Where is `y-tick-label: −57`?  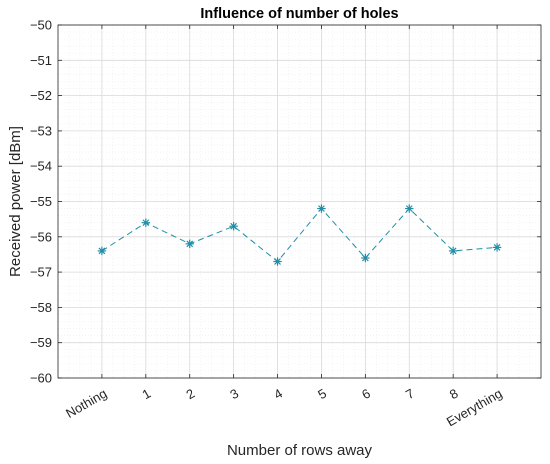 y-tick-label: −57 is located at coordinates (41, 272).